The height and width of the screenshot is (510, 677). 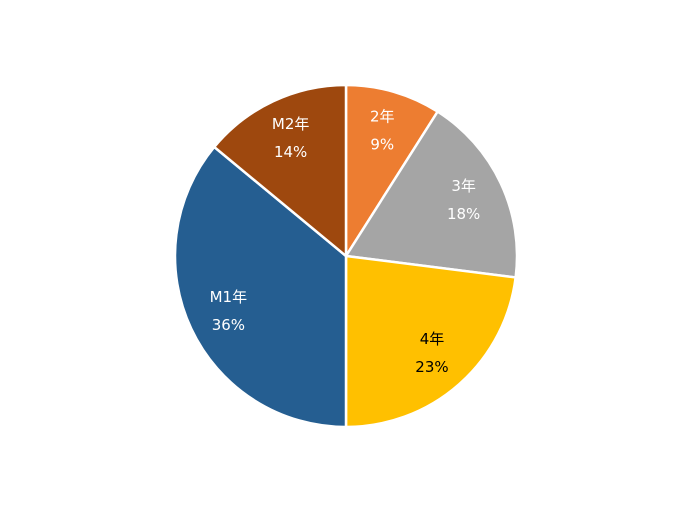 What do you see at coordinates (432, 339) in the screenshot?
I see `slice-category-label: 4年` at bounding box center [432, 339].